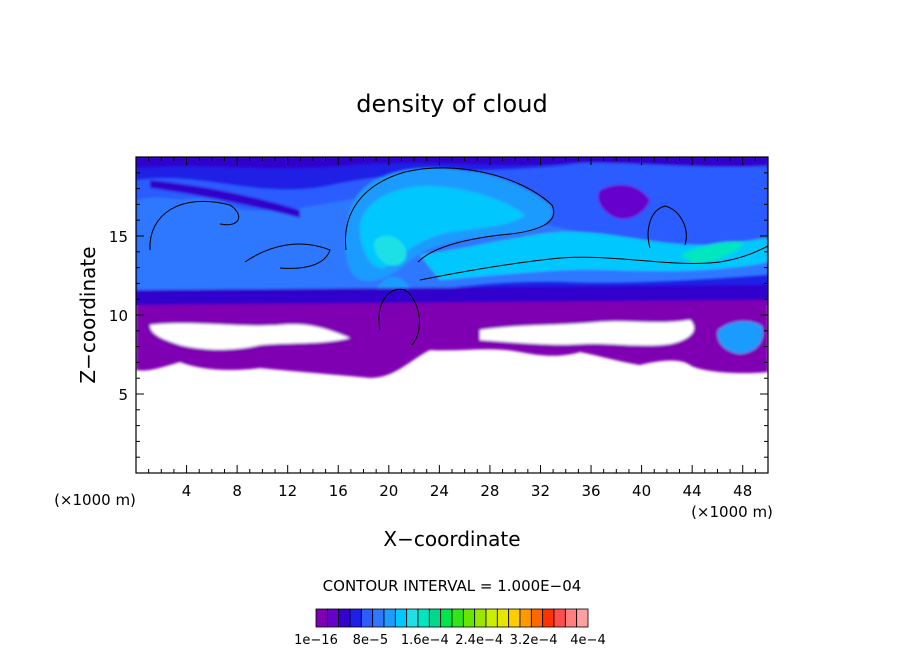 This screenshot has height=654, width=904. I want to click on colorbar-label: 1e−16, so click(316, 640).